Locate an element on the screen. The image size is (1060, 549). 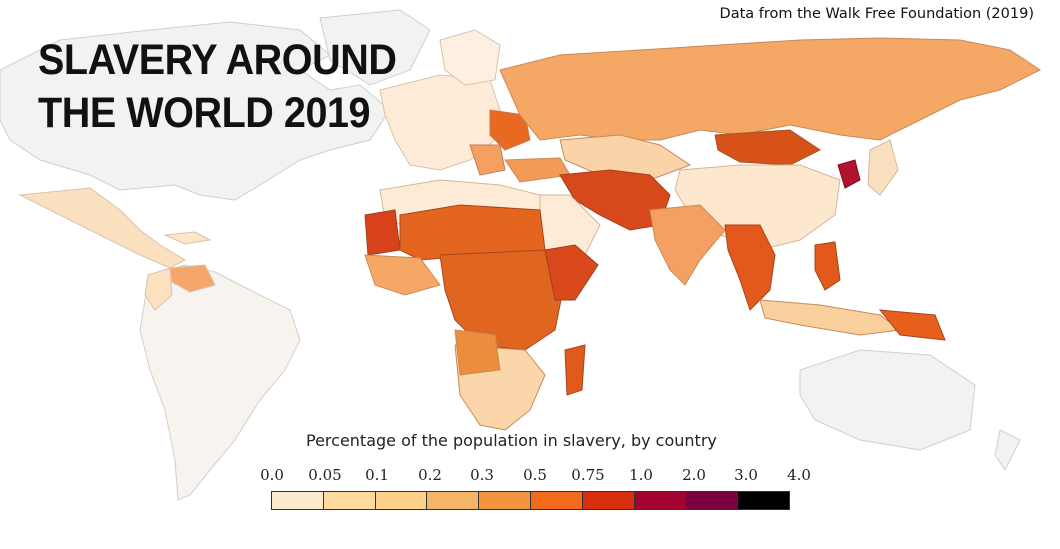
legend-tick: 4.0 is located at coordinates (799, 475).